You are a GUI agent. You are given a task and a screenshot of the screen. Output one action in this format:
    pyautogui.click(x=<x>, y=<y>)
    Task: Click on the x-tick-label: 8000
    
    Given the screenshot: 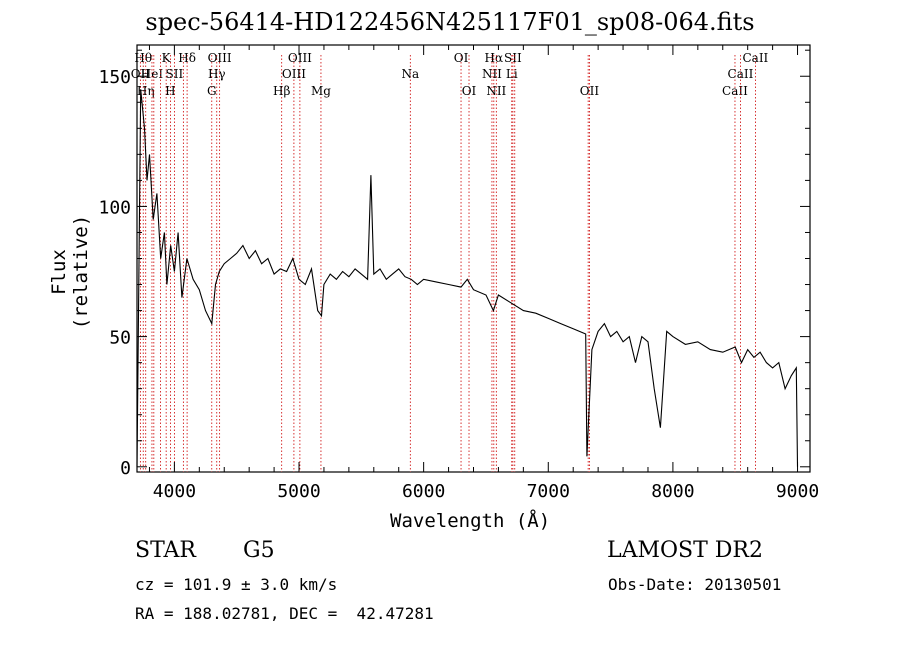 What is the action you would take?
    pyautogui.click(x=672, y=491)
    